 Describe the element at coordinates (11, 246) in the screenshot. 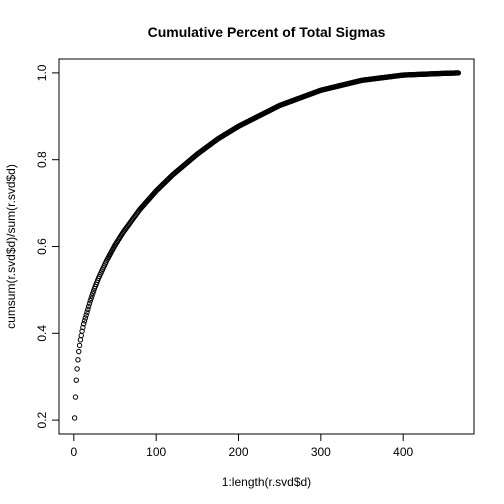

I see `y-axis-label: cumsum(r.svd$d)/sum(r.svd$d)` at that location.